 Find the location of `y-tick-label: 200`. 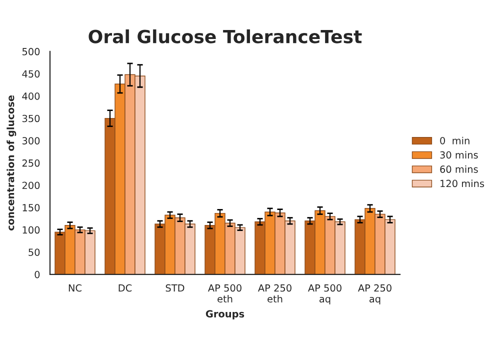

y-tick-label: 200 is located at coordinates (31, 186).